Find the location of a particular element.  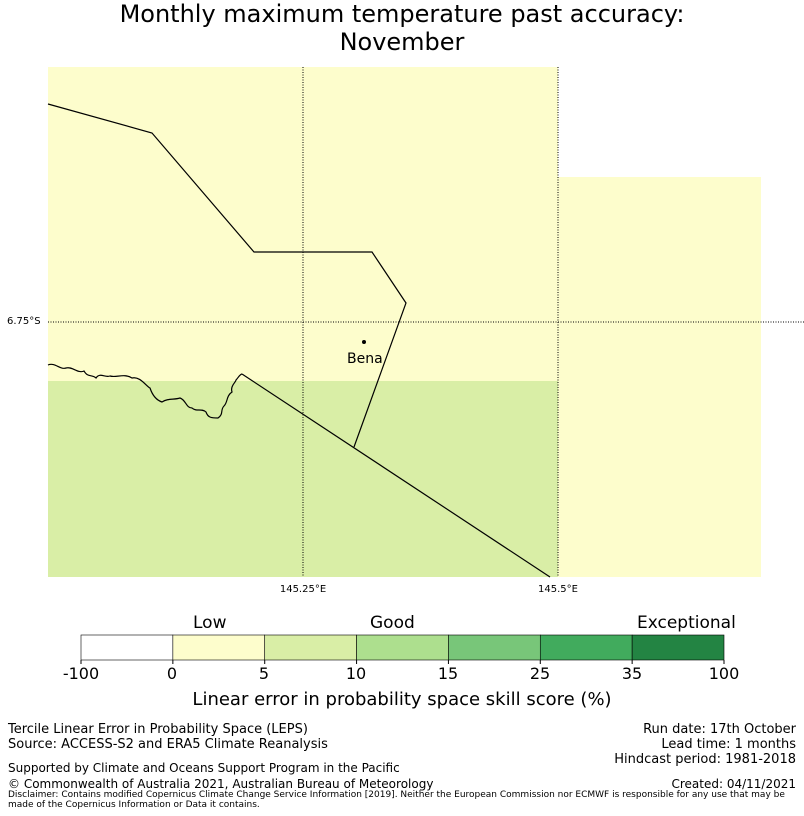

colorbar-tick-label: 10 is located at coordinates (356, 673).